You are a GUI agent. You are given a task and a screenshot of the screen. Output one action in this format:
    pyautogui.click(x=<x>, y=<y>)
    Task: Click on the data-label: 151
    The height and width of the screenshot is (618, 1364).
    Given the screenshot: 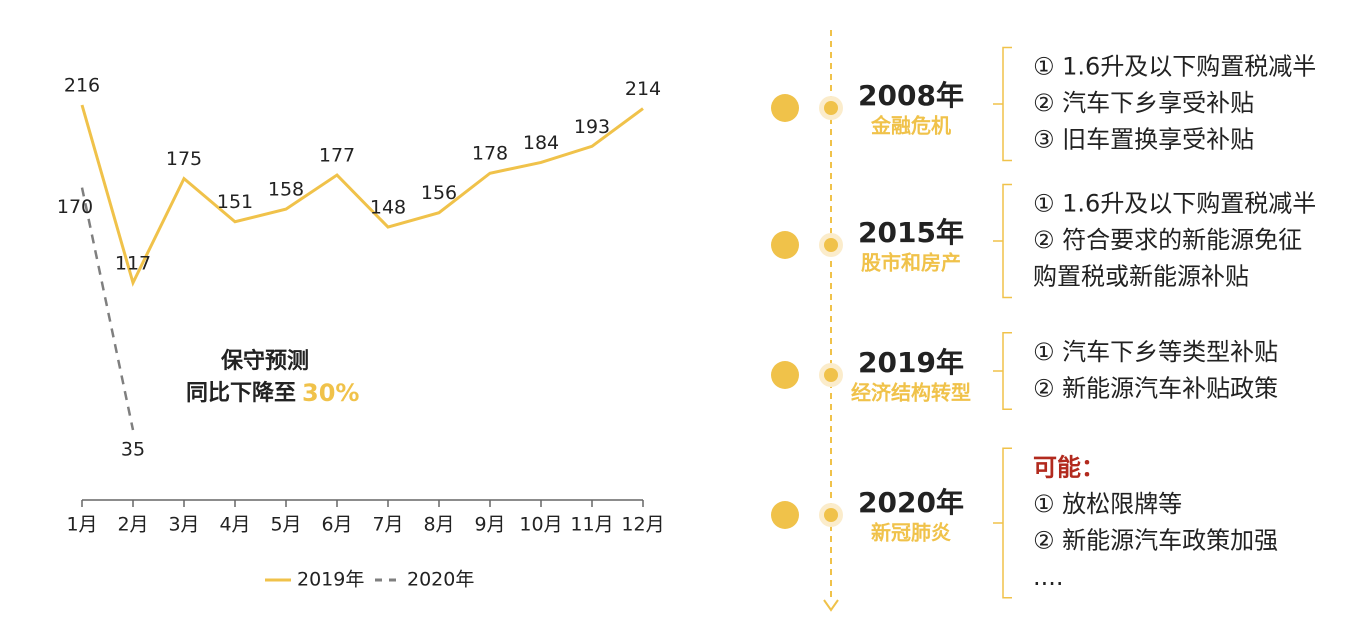 What is the action you would take?
    pyautogui.click(x=235, y=202)
    